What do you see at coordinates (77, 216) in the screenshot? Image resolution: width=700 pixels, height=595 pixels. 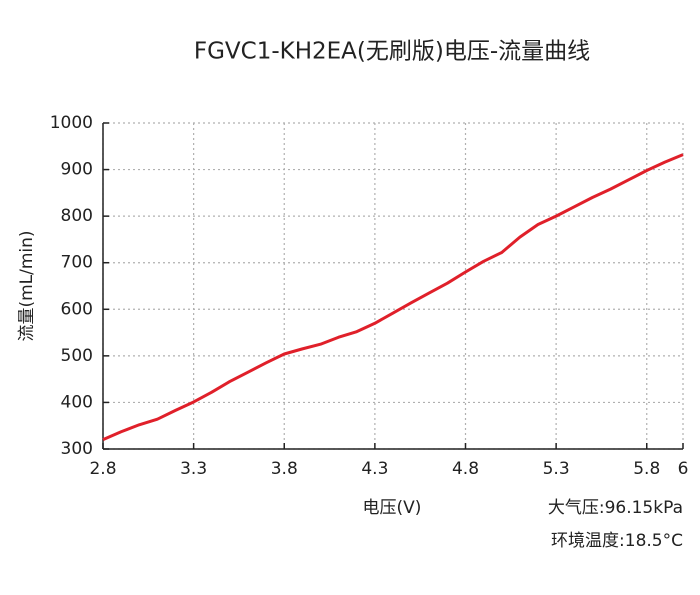 I see `y-tick-label: 800` at bounding box center [77, 216].